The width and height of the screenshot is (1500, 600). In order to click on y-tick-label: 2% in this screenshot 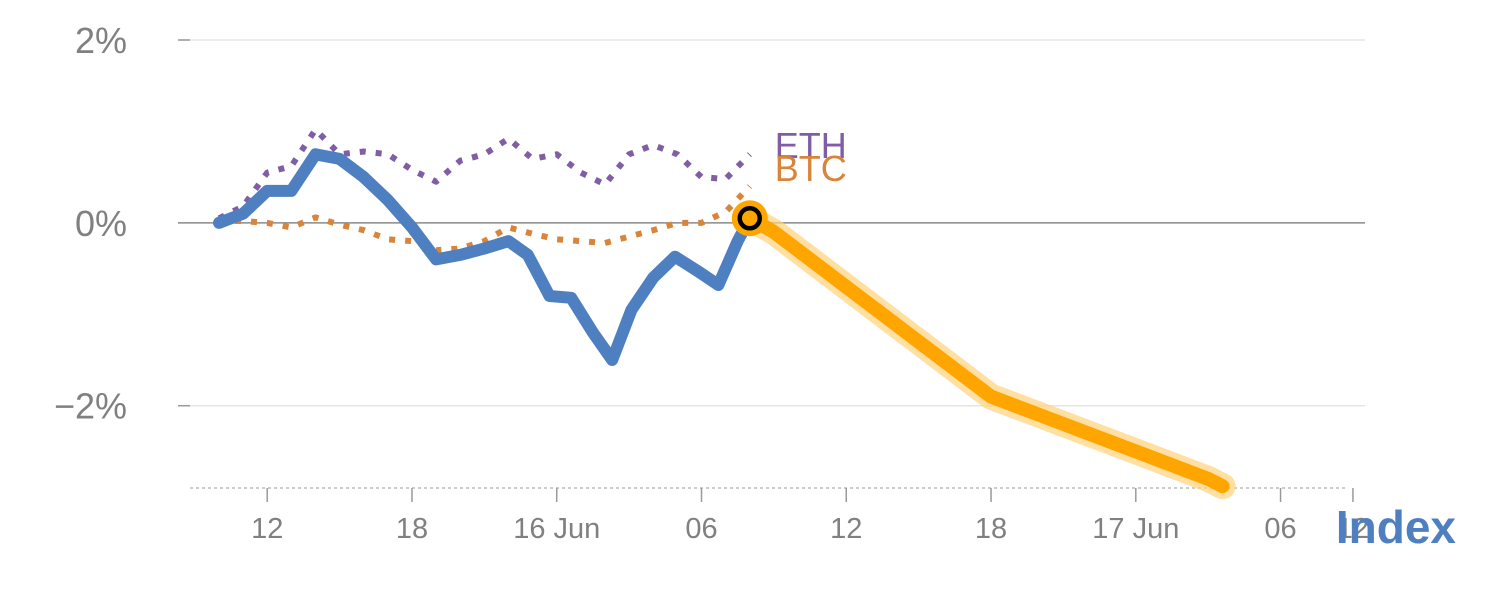, I will do `click(101, 40)`.